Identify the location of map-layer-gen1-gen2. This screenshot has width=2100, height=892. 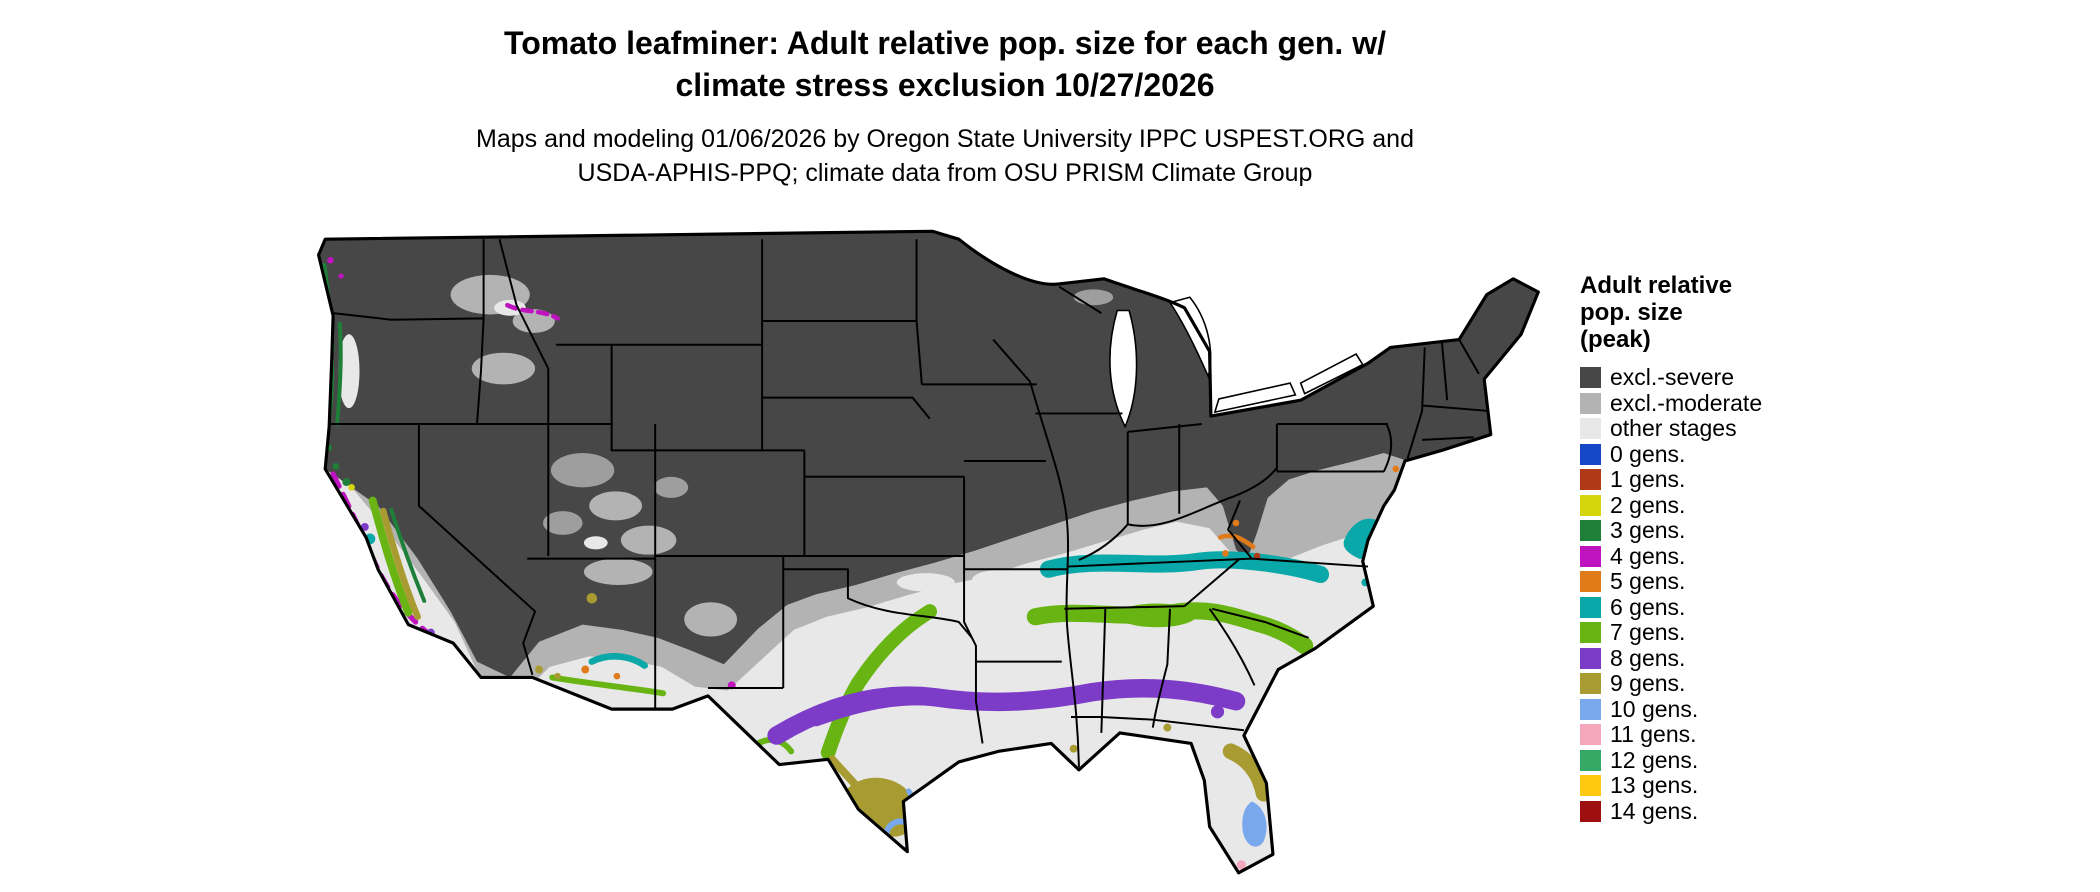
(804, 522).